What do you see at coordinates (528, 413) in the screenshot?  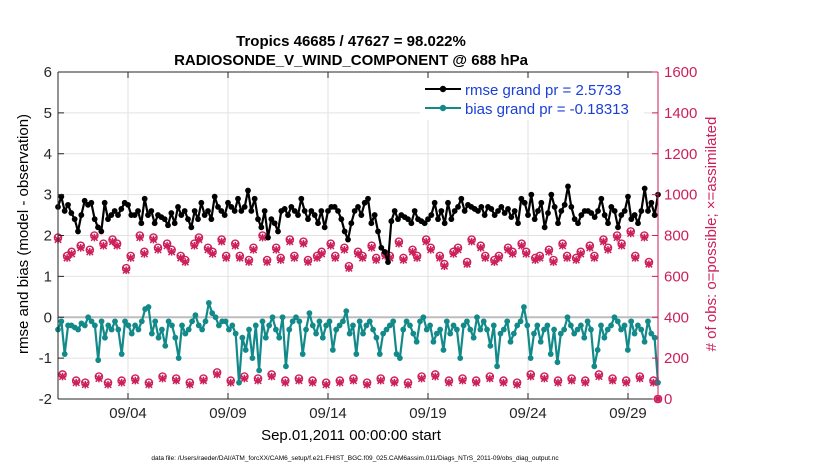 I see `x-tick-label: 09/24` at bounding box center [528, 413].